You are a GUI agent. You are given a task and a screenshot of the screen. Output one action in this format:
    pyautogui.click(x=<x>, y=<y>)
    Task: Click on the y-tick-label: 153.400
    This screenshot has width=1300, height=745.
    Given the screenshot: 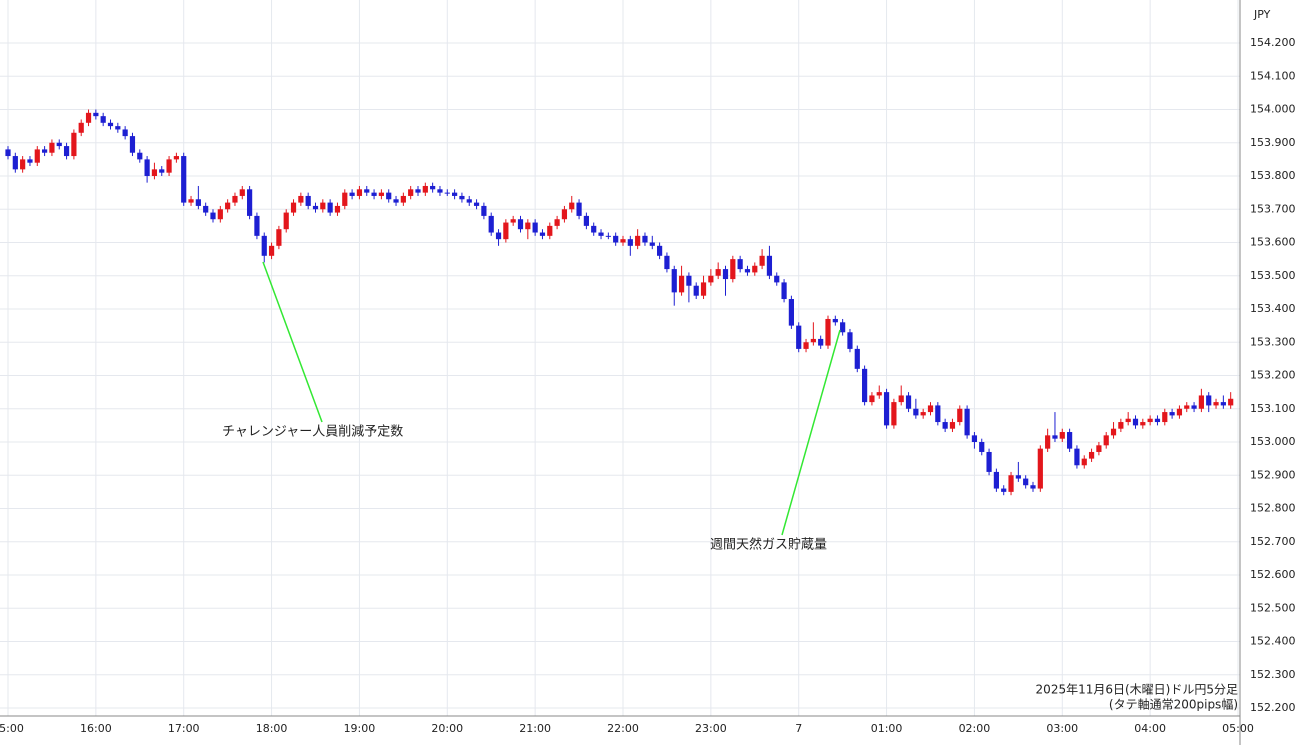 What is the action you would take?
    pyautogui.click(x=1273, y=308)
    